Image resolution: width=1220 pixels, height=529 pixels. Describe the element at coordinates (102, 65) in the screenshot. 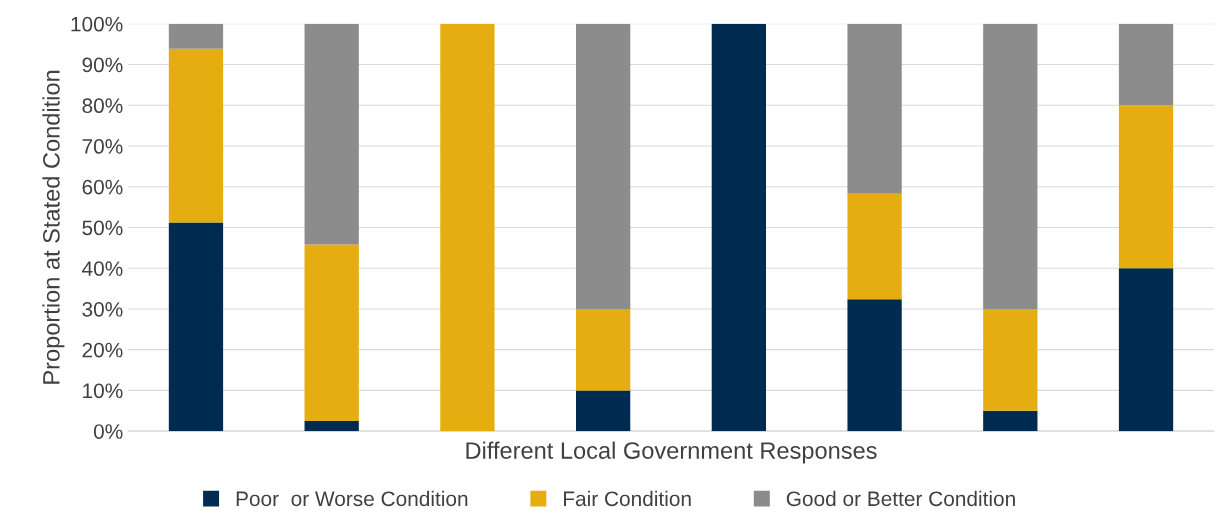

I see `y-tick-label: 90%` at that location.